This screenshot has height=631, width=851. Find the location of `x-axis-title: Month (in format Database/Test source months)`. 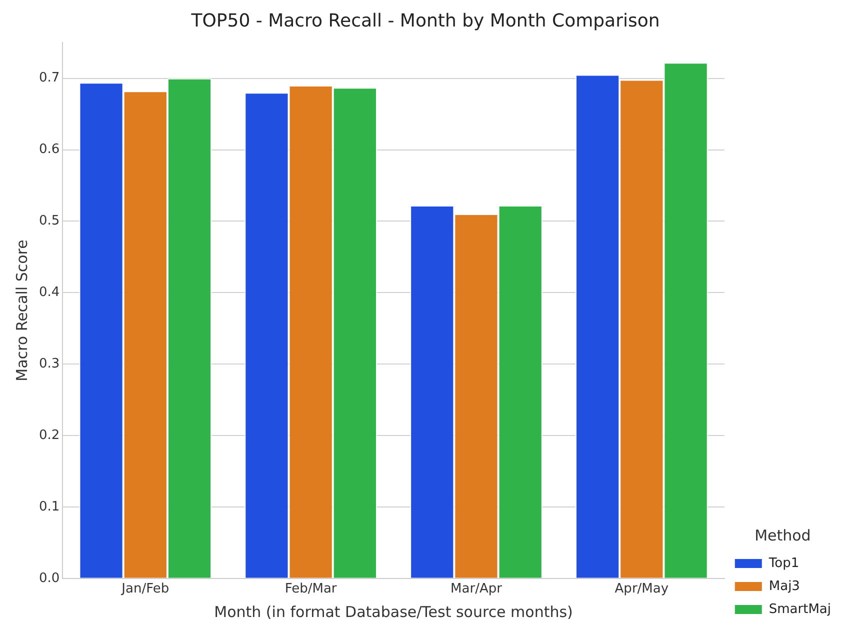

x-axis-title: Month (in format Database/Test source months) is located at coordinates (393, 611).